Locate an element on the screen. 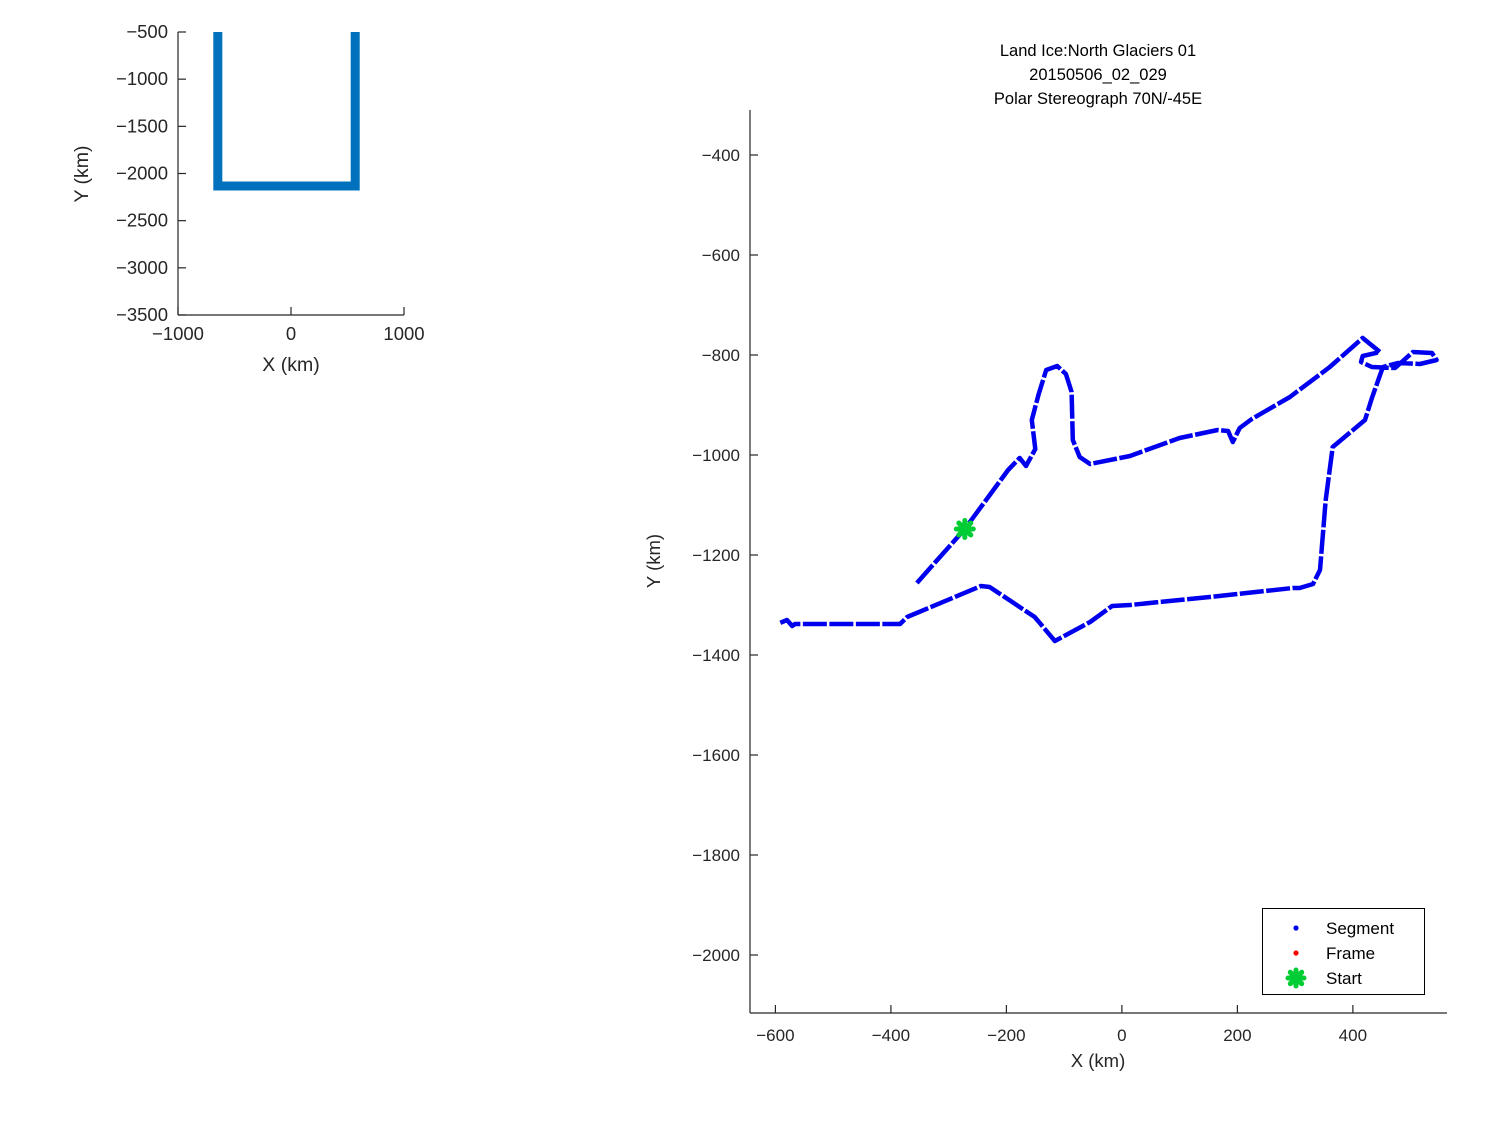 This screenshot has width=1500, height=1125. y-tick-label: −500 is located at coordinates (147, 31).